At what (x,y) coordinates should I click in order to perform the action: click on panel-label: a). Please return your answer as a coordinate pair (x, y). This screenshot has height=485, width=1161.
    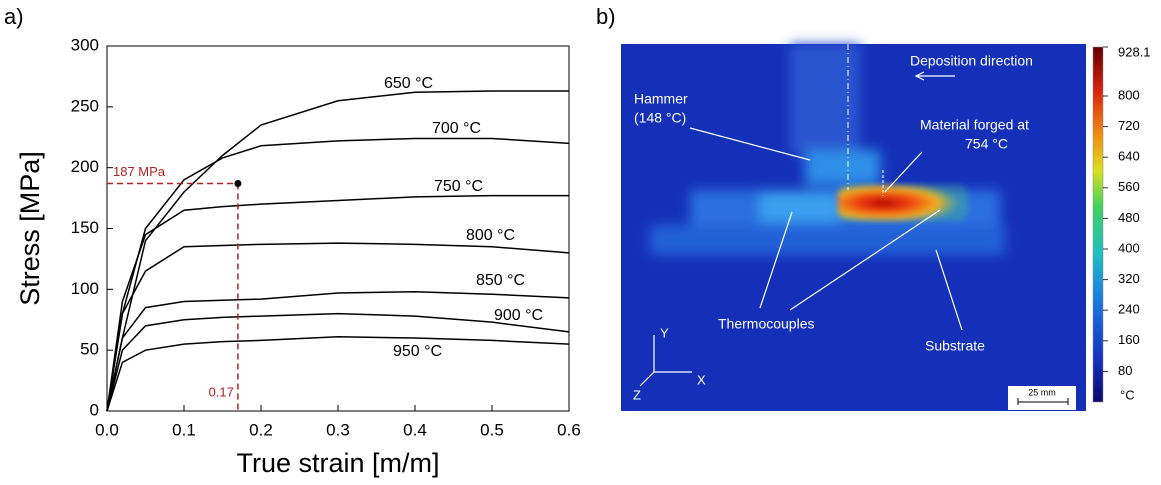
    Looking at the image, I should click on (14, 16).